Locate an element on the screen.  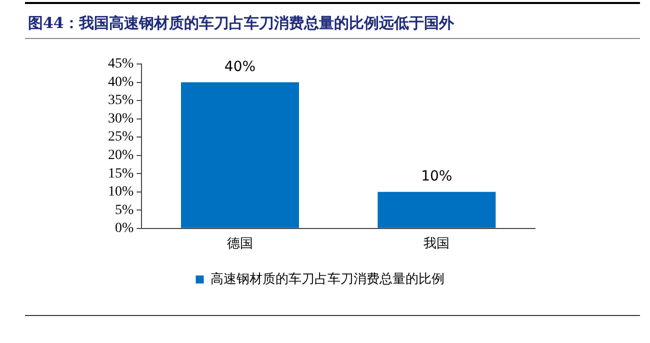
y-tick-label: 20% is located at coordinates (121, 156).